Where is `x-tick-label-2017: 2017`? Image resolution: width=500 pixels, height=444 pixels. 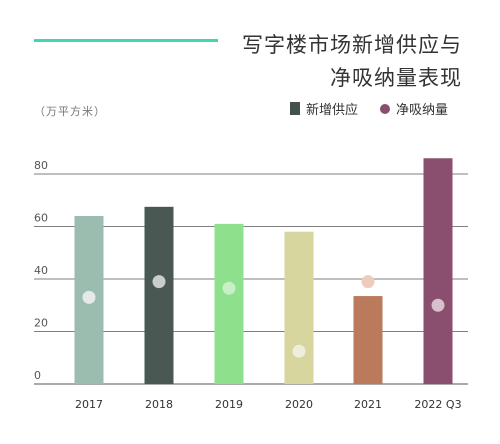
x-tick-label-2017: 2017 is located at coordinates (89, 404).